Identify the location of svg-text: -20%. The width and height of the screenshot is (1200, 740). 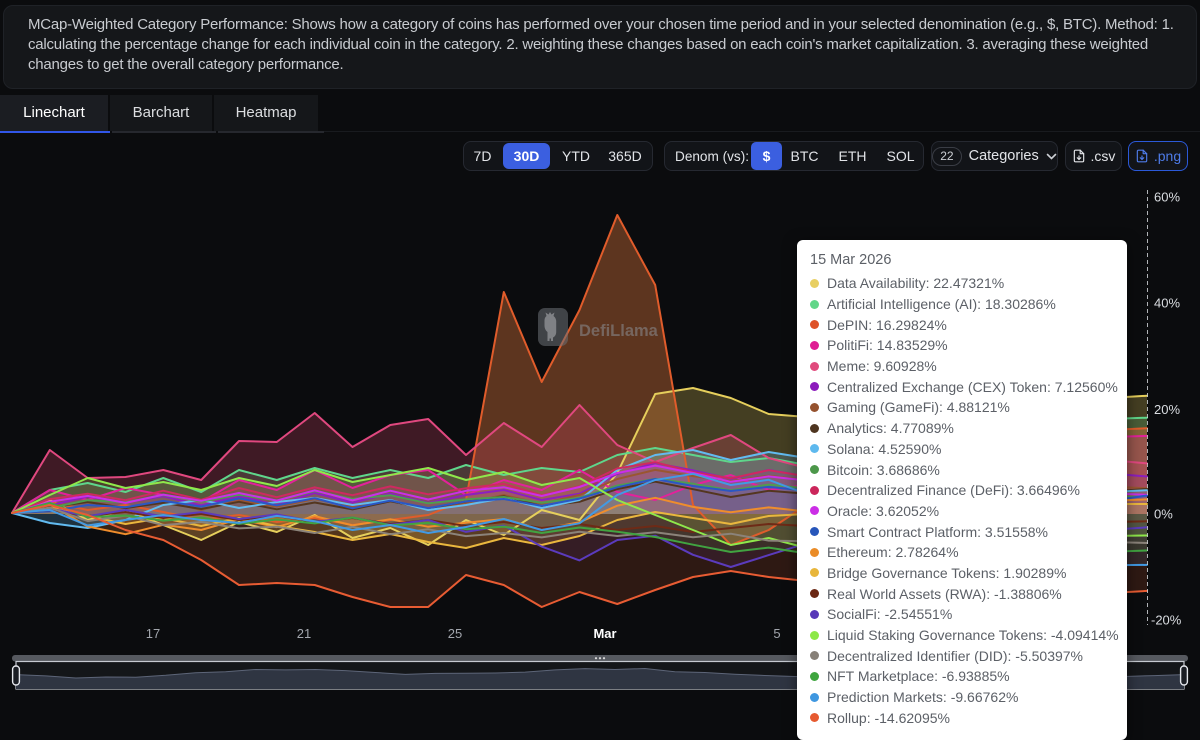
(1166, 620).